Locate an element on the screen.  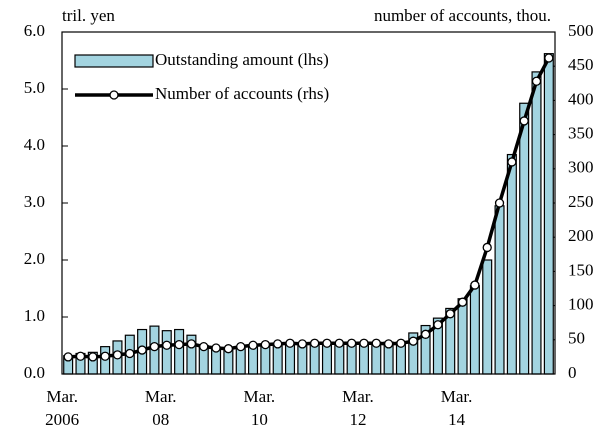
y2-tick-label: 100 is located at coordinates (581, 304).